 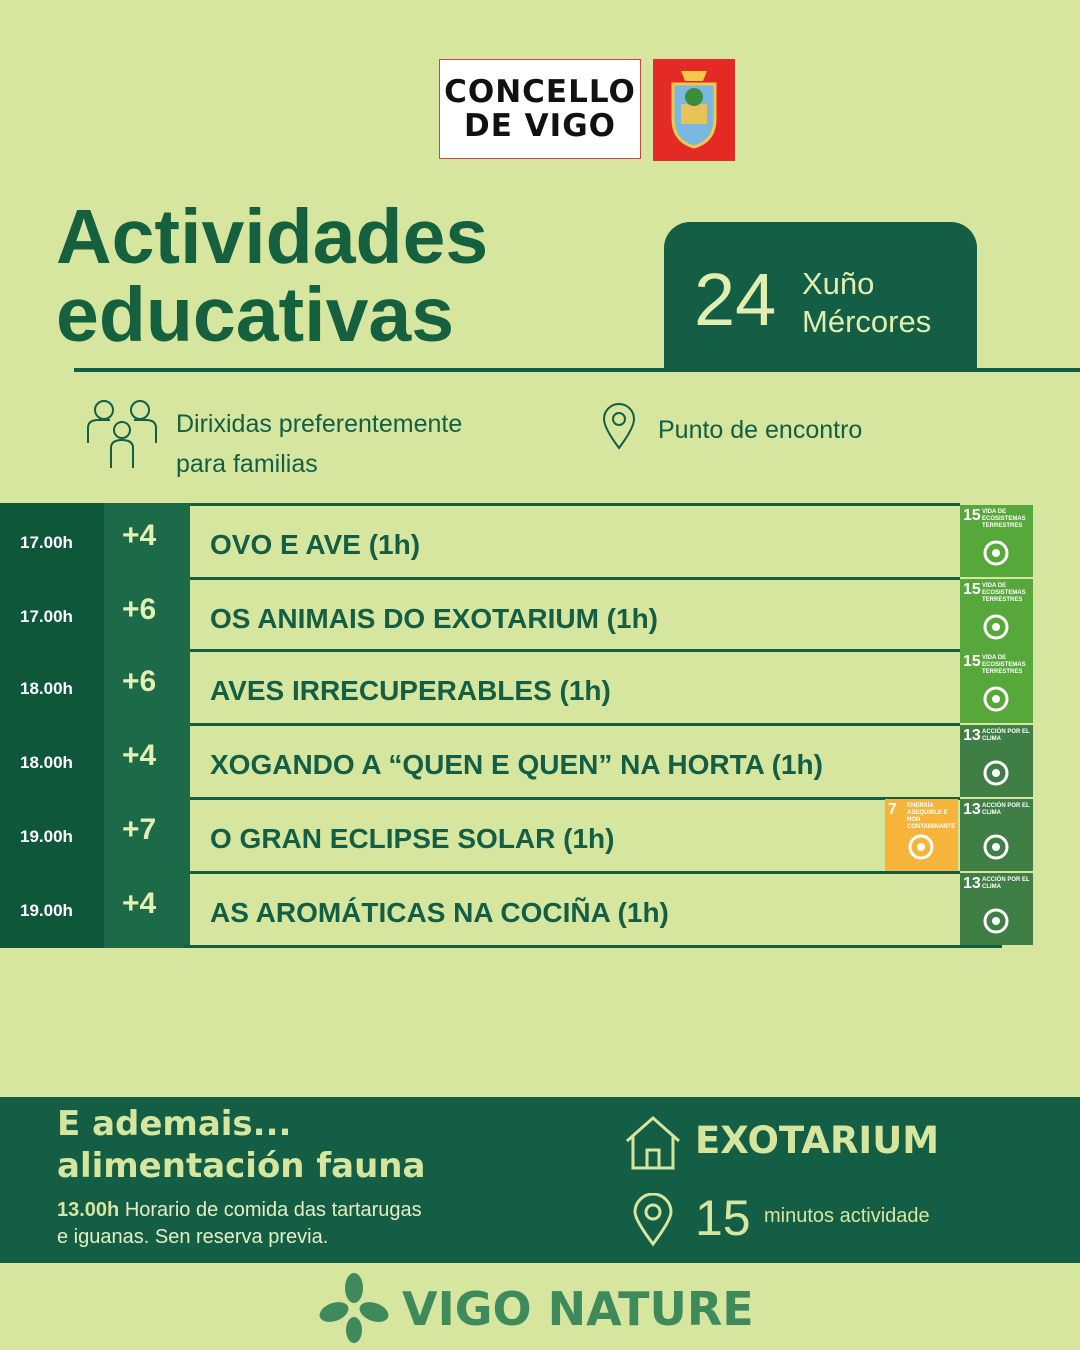 What do you see at coordinates (247, 464) in the screenshot?
I see `audience-line: para familias` at bounding box center [247, 464].